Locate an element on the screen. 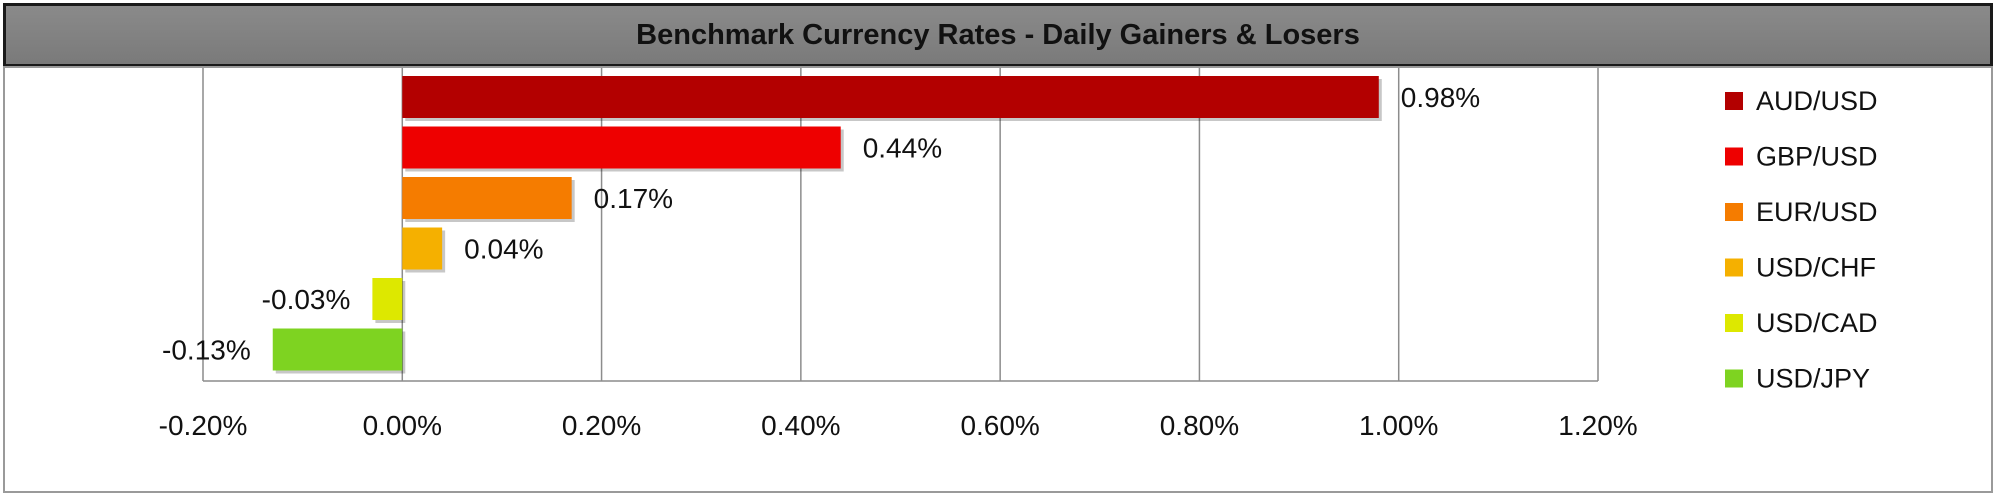  bar-eur-usd is located at coordinates (487, 198).